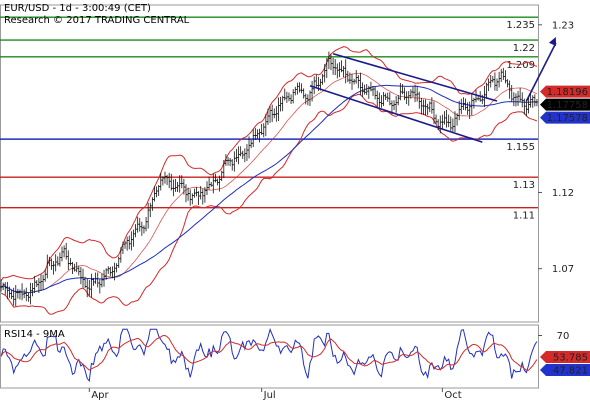  What do you see at coordinates (520, 25) in the screenshot?
I see `level-label-1.235: 1.235` at bounding box center [520, 25].